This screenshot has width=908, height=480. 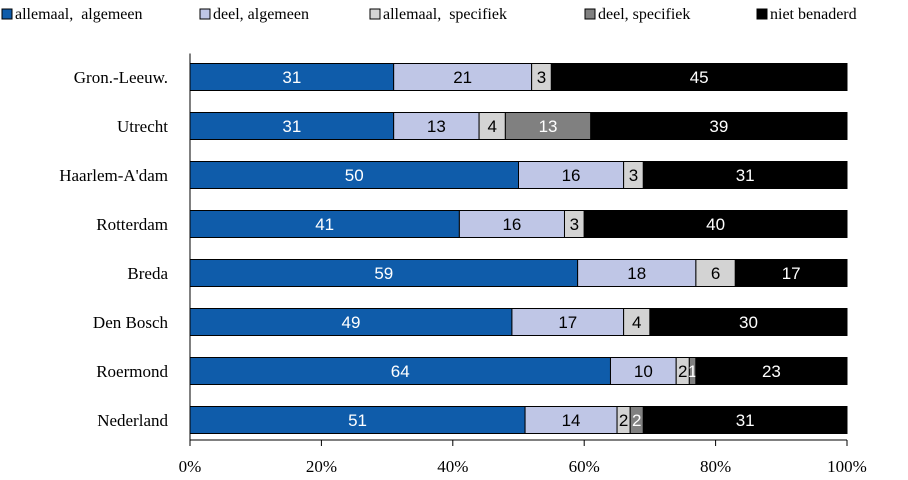 I want to click on legend-swatch-allemaal-specifiek, so click(x=375, y=14).